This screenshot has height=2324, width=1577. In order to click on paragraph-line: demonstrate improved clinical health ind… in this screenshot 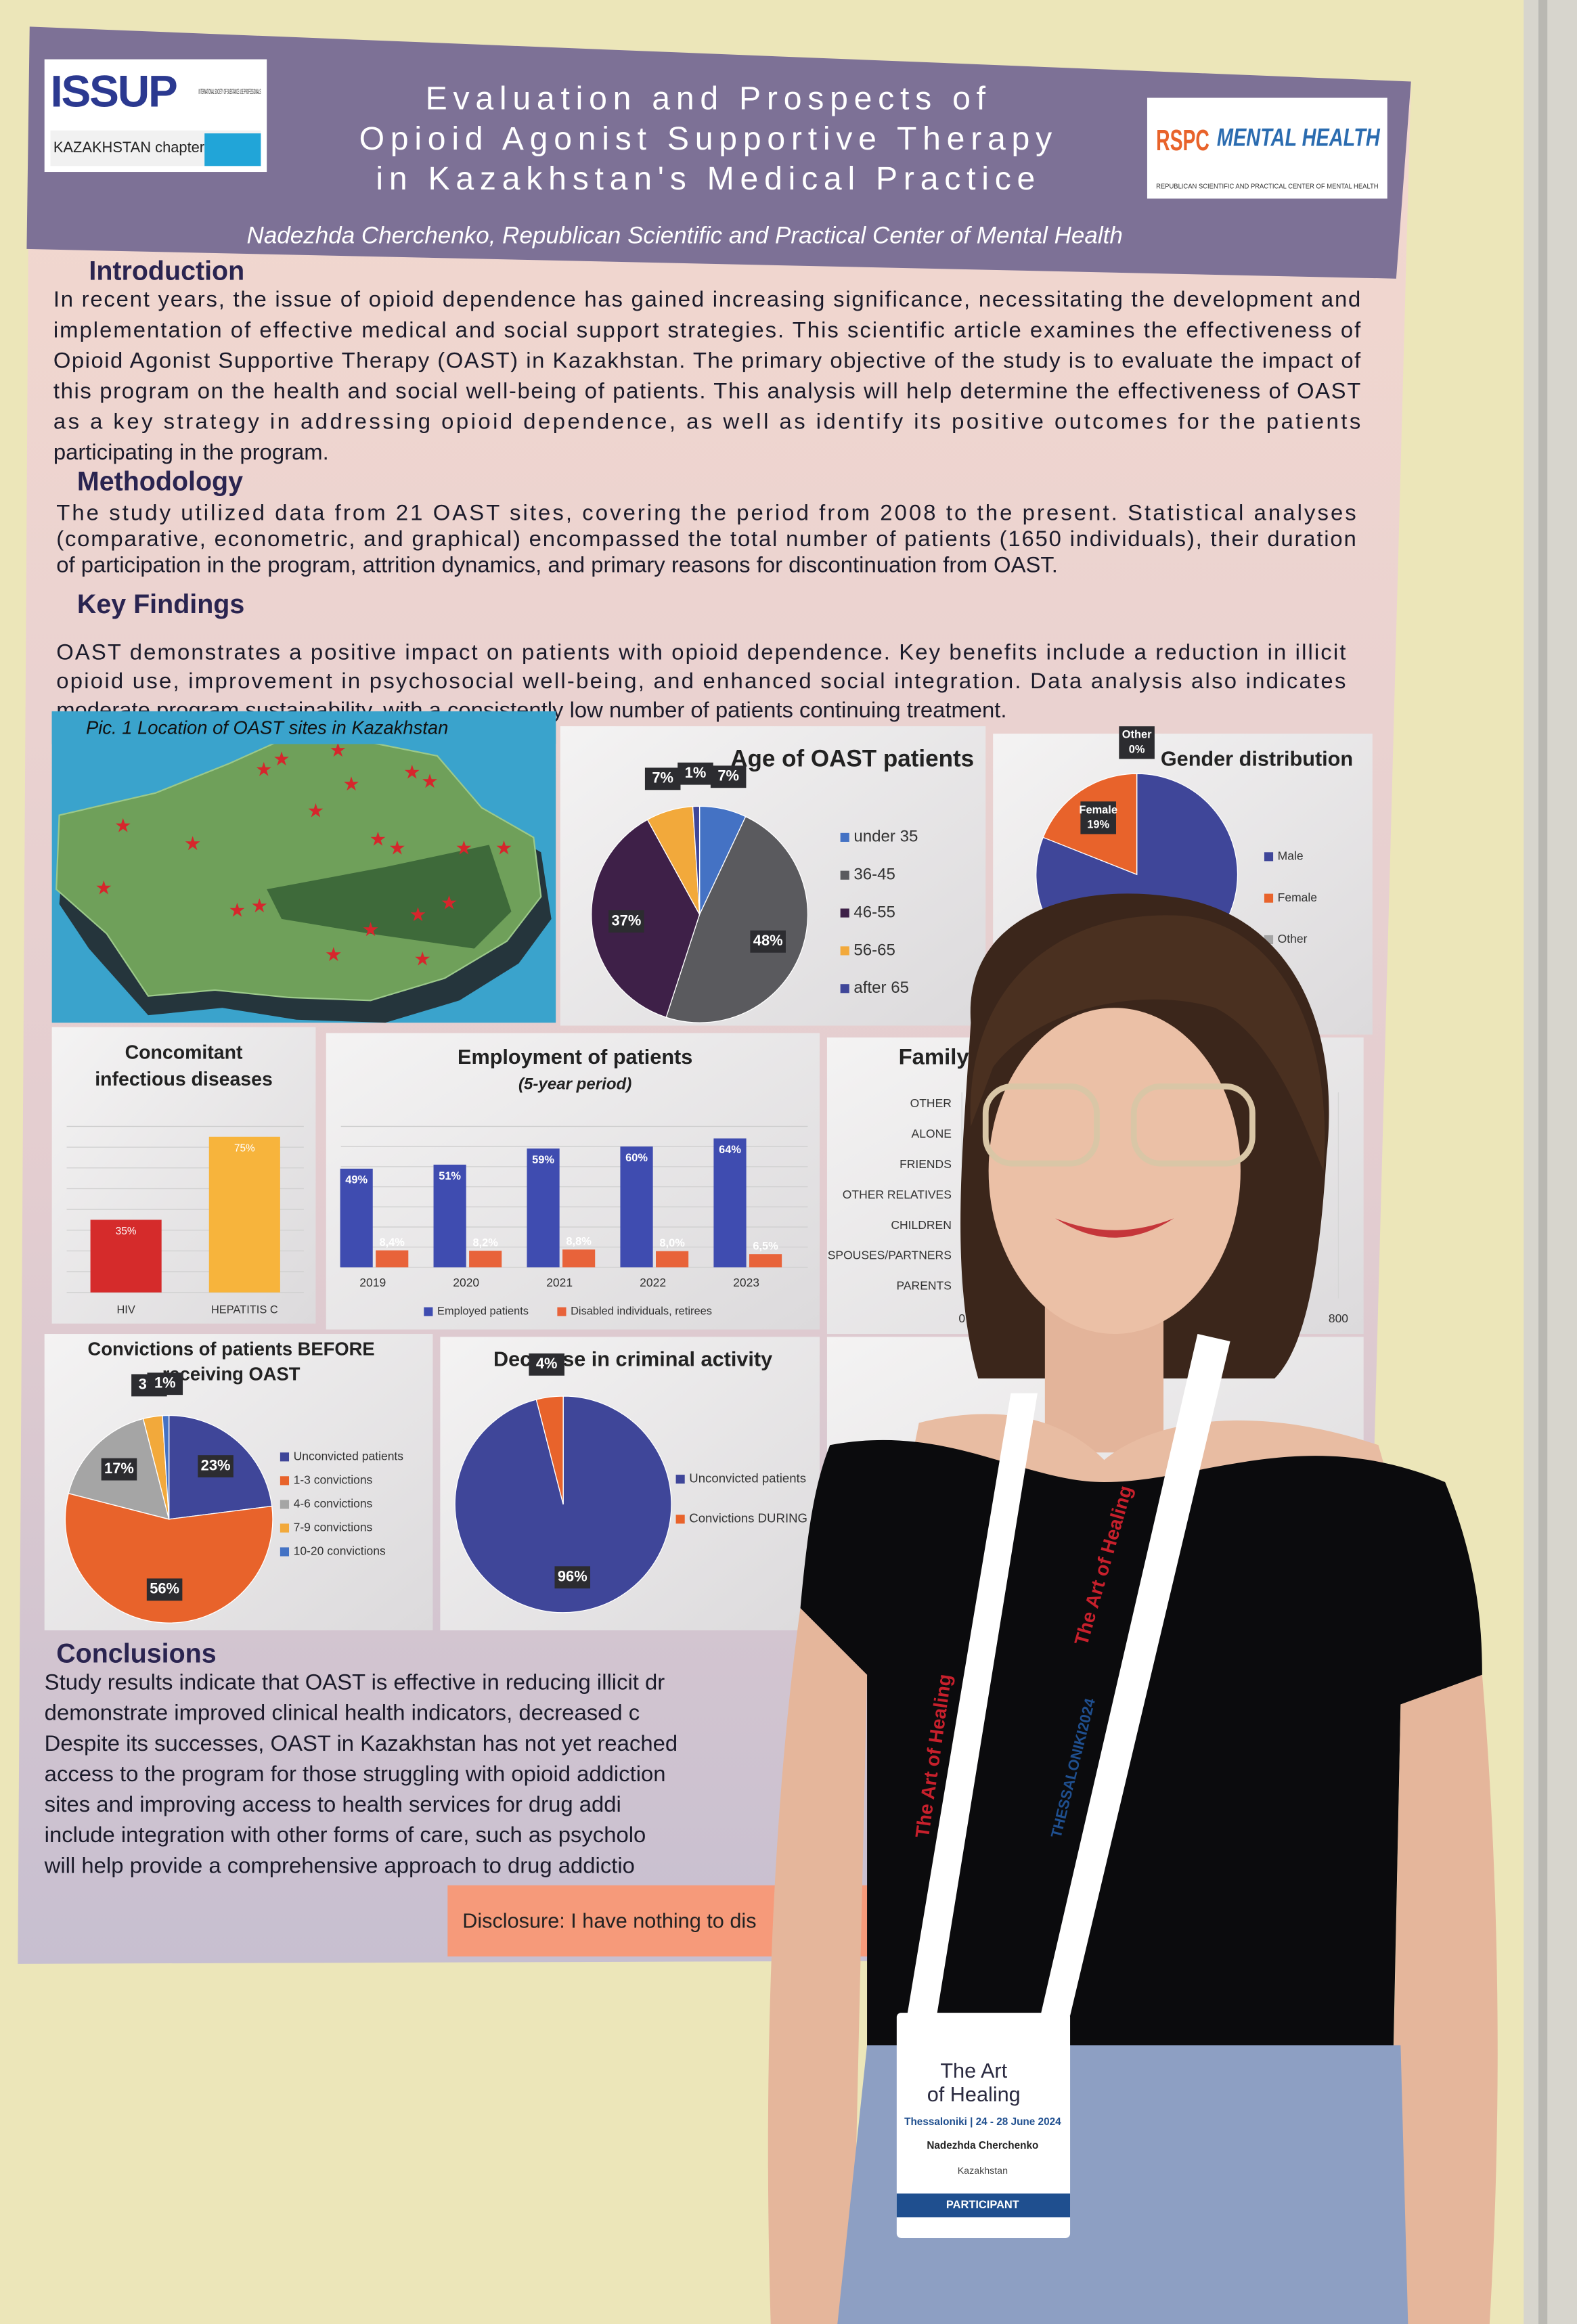, I will do `click(342, 1712)`.